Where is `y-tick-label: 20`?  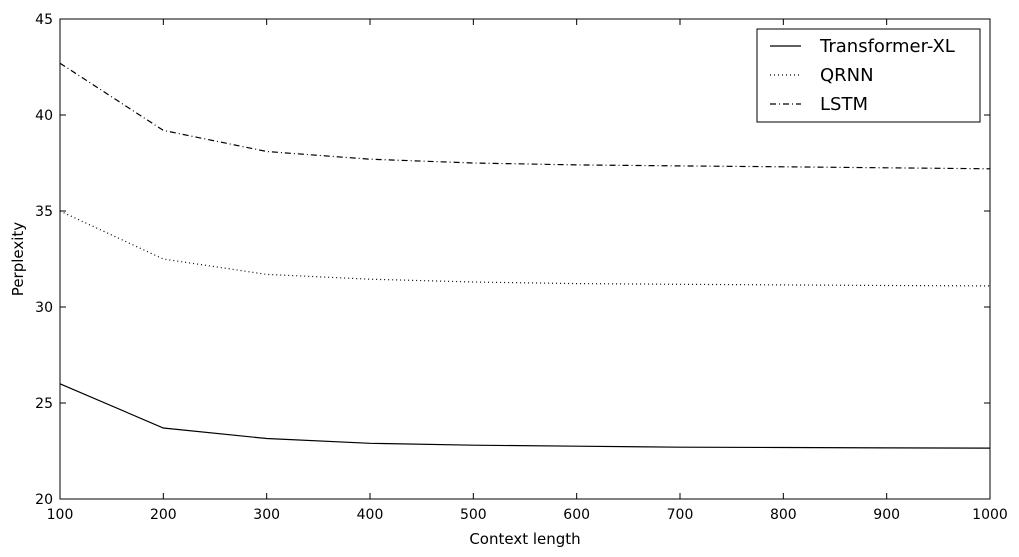 y-tick-label: 20 is located at coordinates (44, 500).